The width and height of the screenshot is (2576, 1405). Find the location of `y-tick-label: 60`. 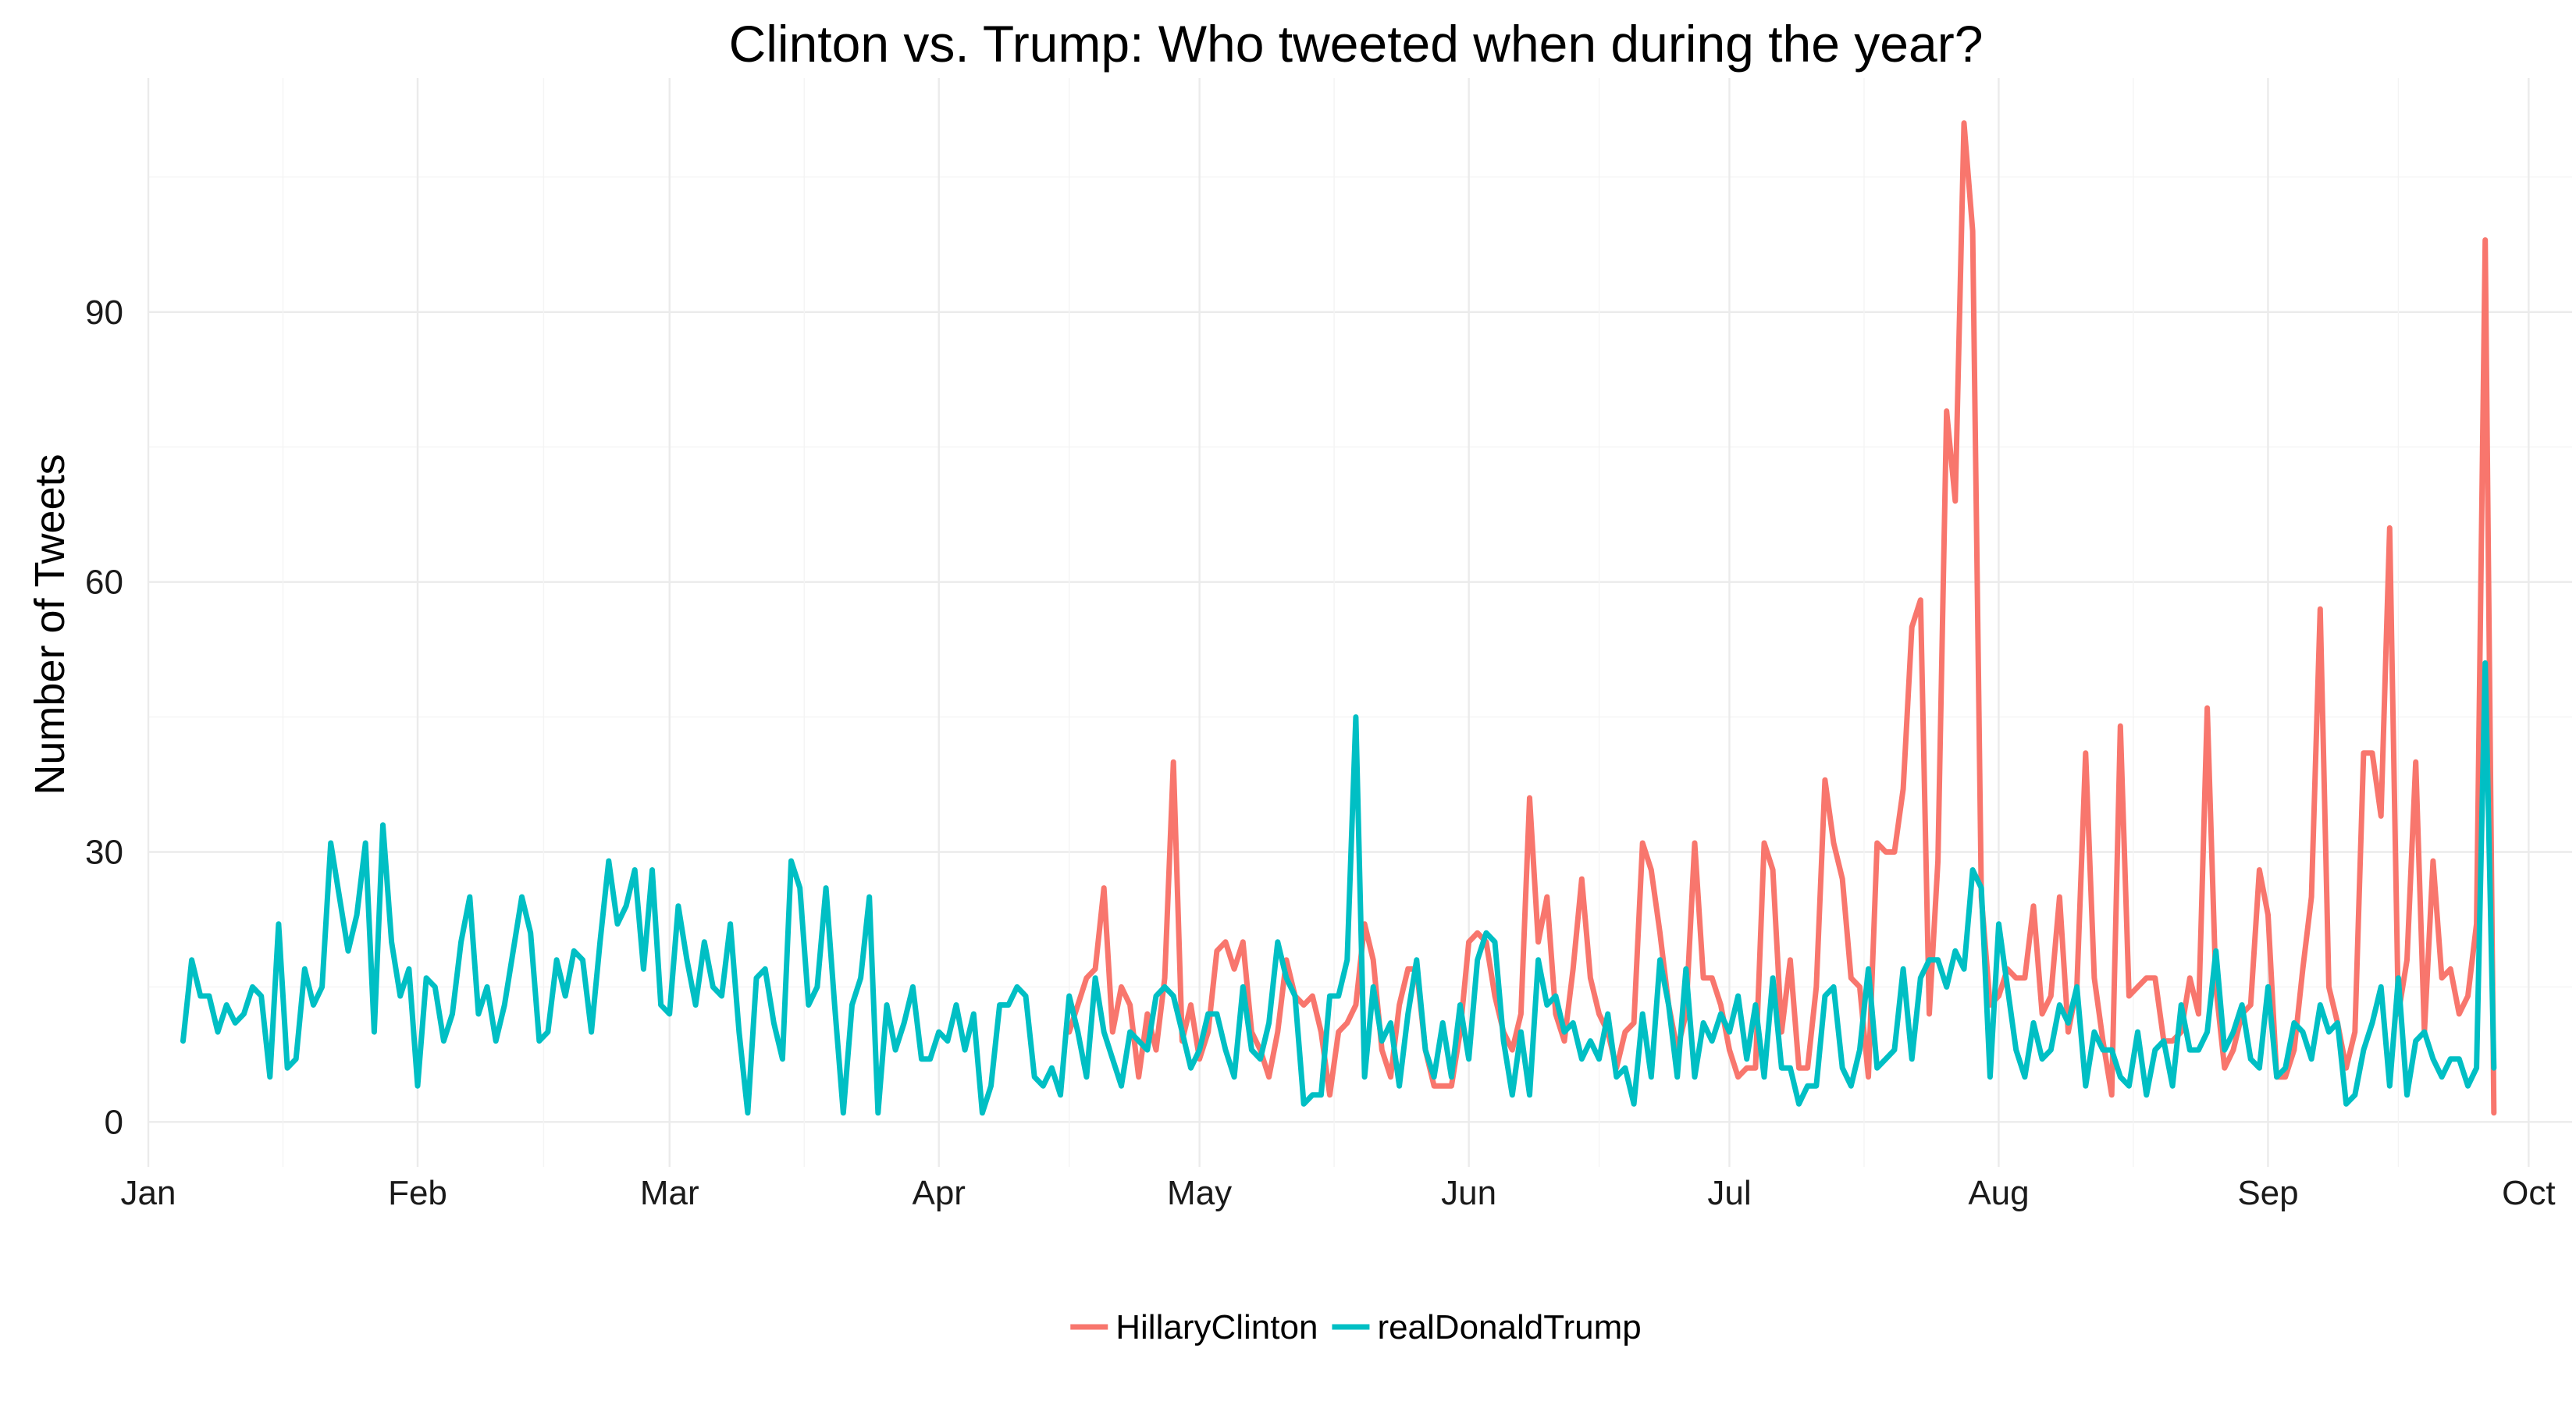

y-tick-label: 60 is located at coordinates (104, 583).